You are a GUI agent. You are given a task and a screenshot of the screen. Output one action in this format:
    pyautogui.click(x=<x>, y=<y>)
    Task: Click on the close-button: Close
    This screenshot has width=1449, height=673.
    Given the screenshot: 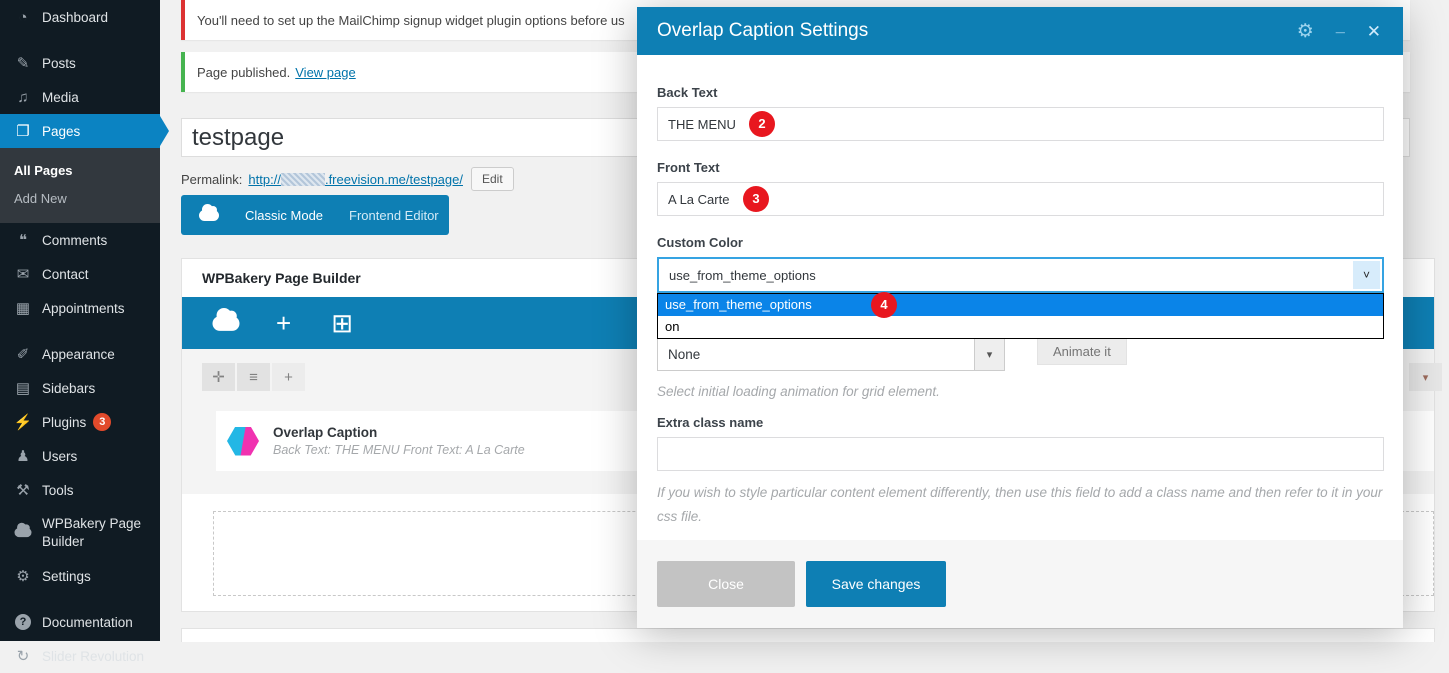 What is the action you would take?
    pyautogui.click(x=726, y=584)
    